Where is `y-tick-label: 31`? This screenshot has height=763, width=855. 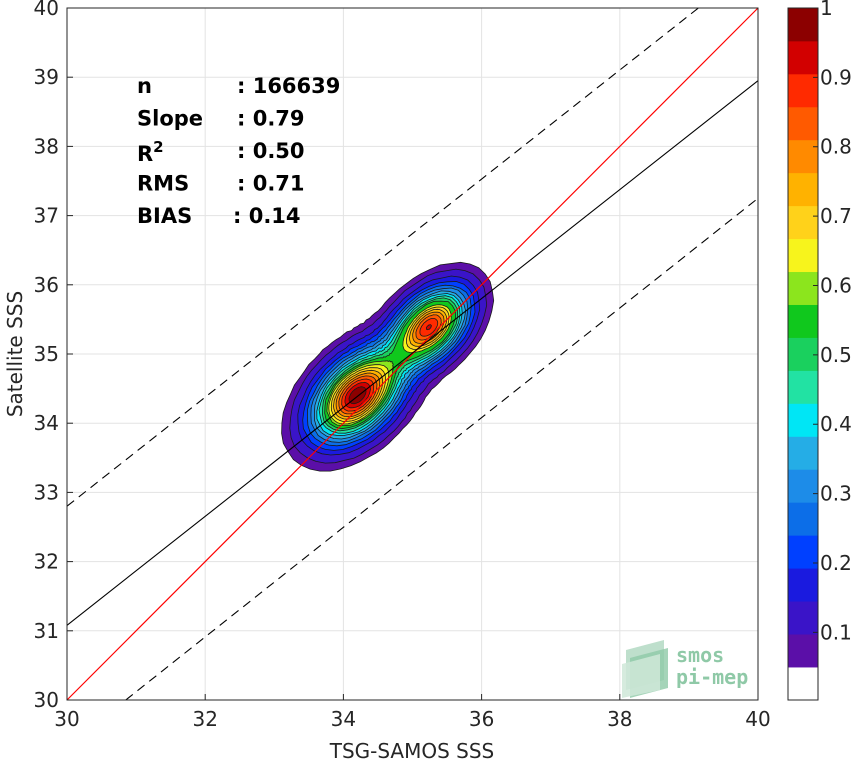 y-tick-label: 31 is located at coordinates (46, 631).